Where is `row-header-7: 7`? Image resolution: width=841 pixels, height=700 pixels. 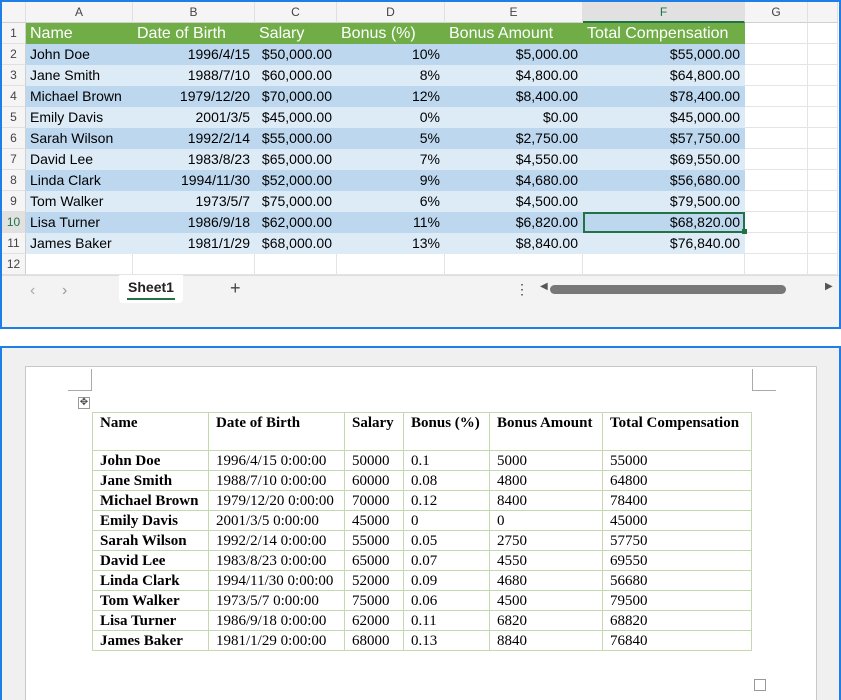
row-header-7: 7 is located at coordinates (14, 159).